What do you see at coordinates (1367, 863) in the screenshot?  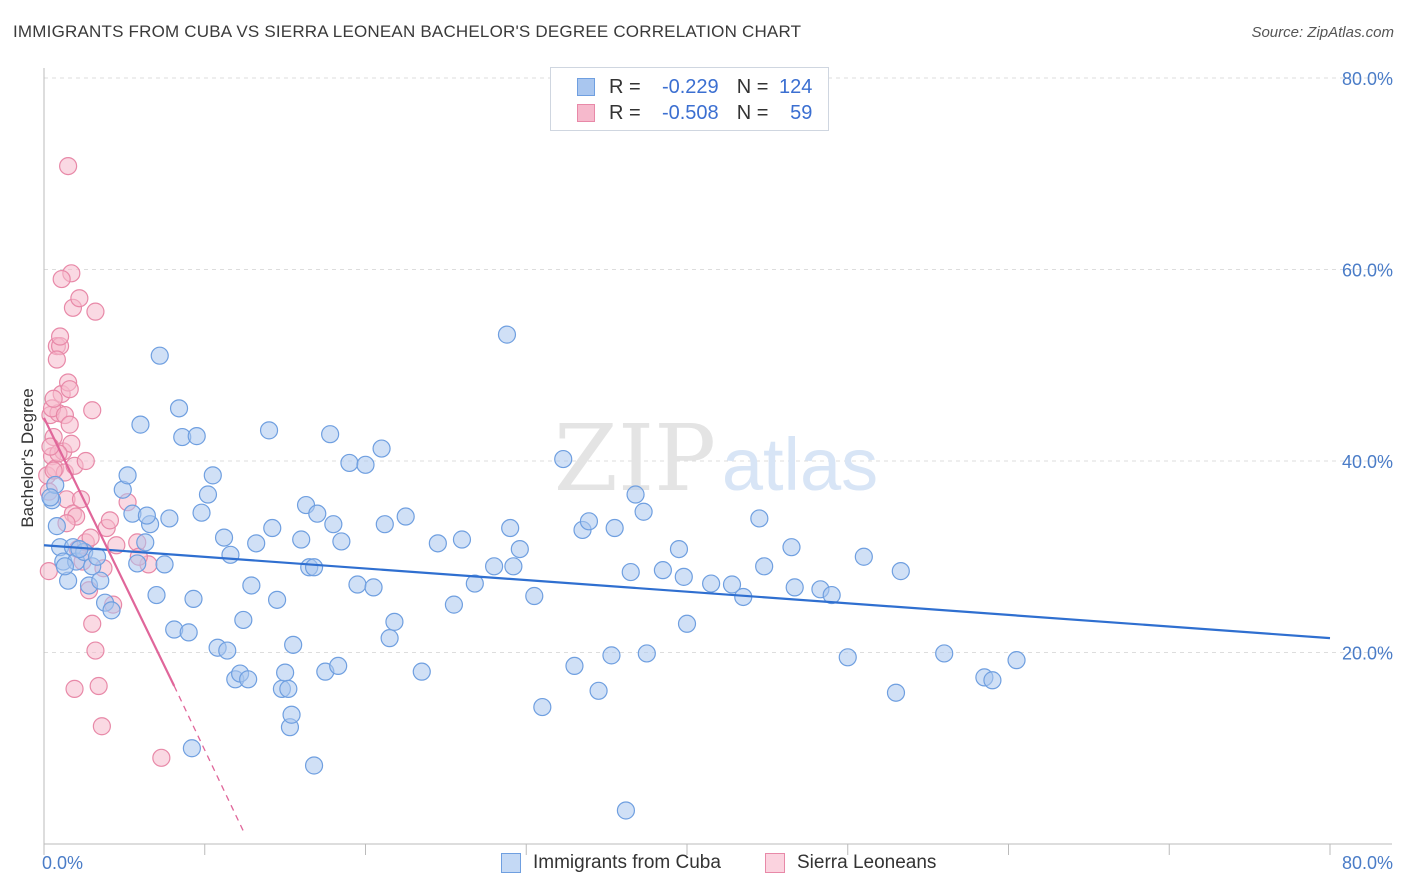 I see `x-tick-label: 80.0%` at bounding box center [1367, 863].